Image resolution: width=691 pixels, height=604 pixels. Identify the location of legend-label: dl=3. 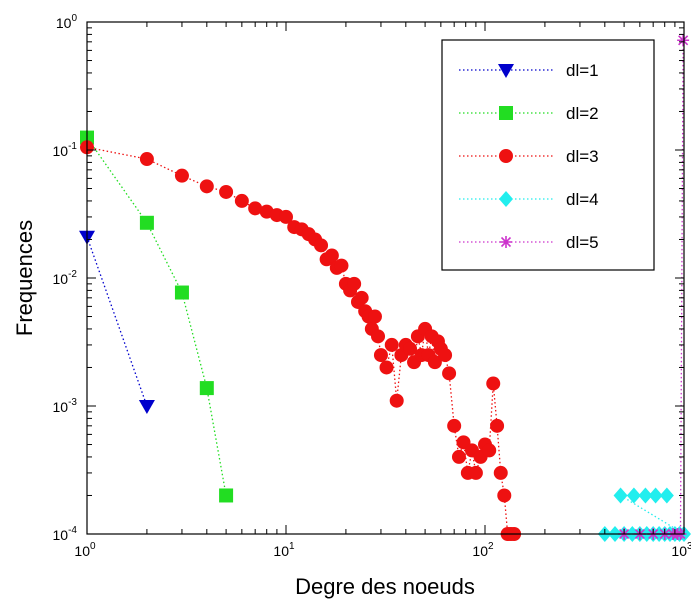
(582, 156).